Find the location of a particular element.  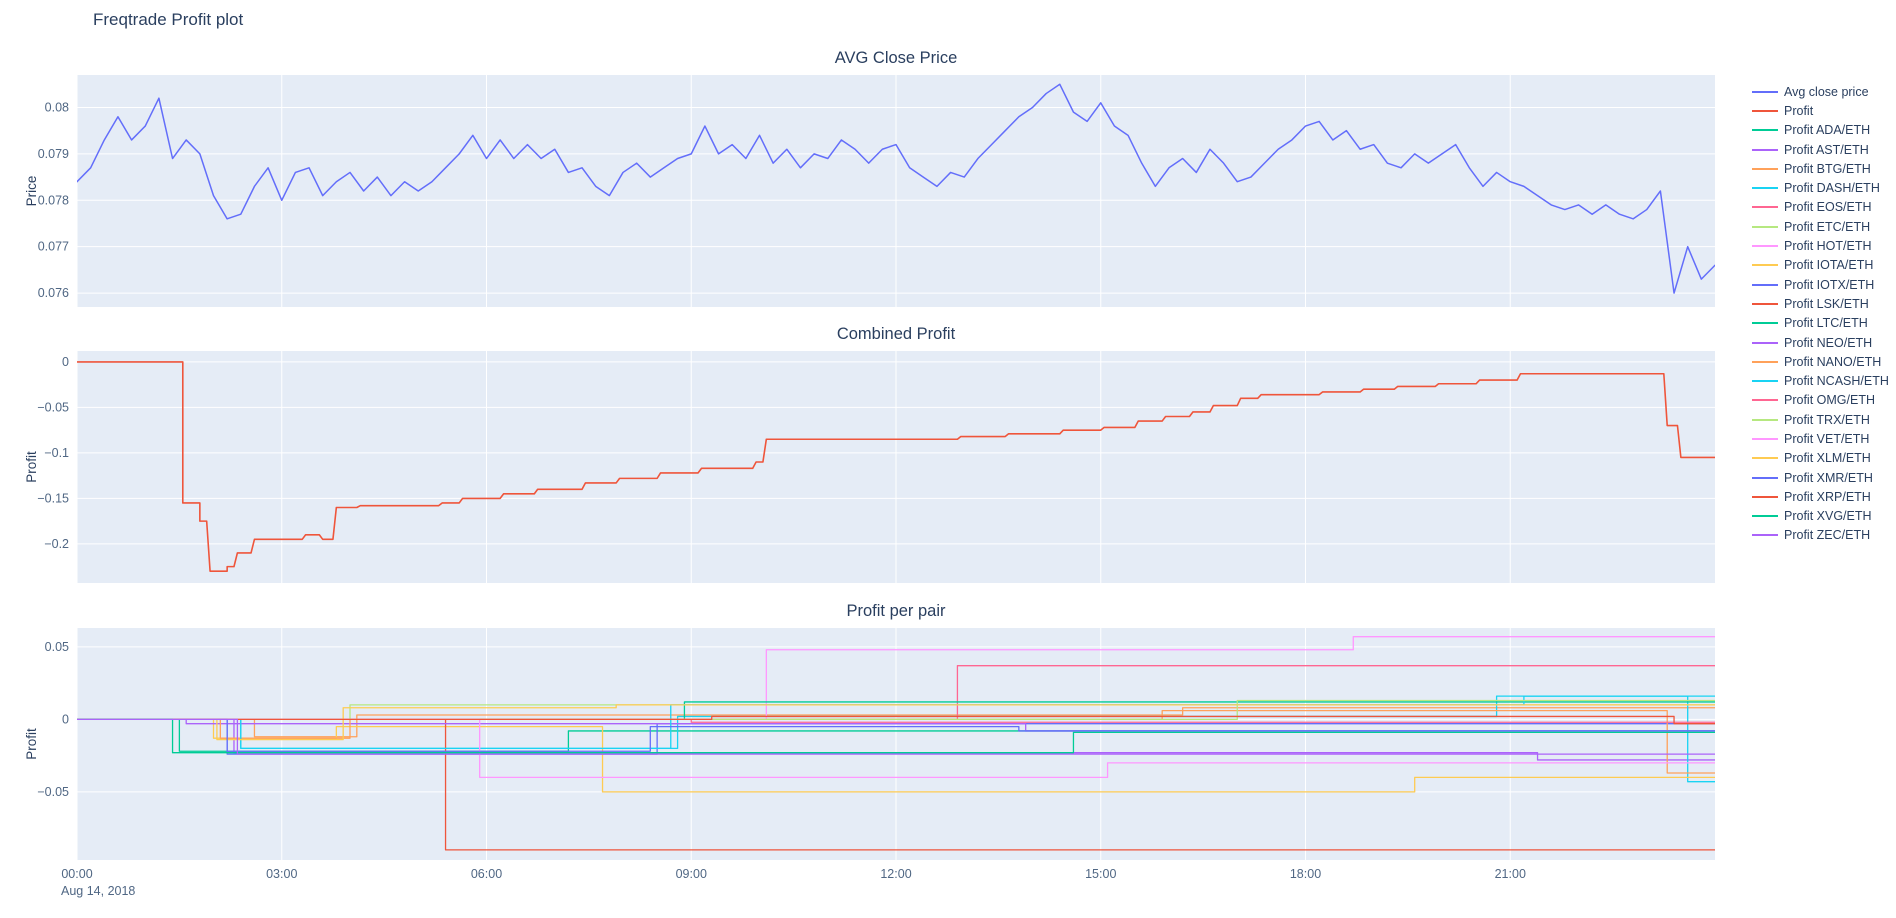

y-tick-label: 0.078 is located at coordinates (53, 200).